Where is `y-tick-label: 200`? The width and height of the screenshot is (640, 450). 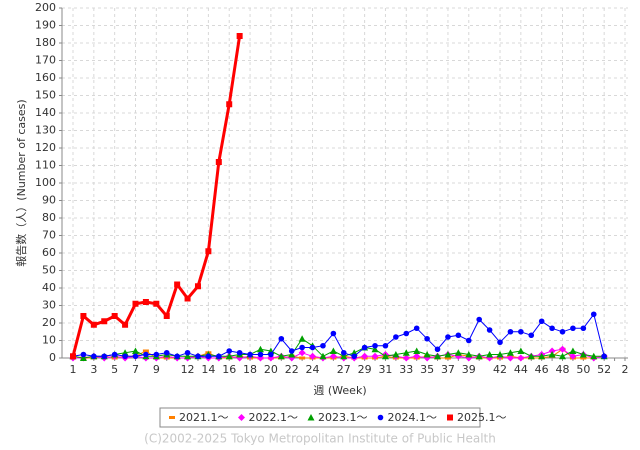 y-tick-label: 200 is located at coordinates (45, 7).